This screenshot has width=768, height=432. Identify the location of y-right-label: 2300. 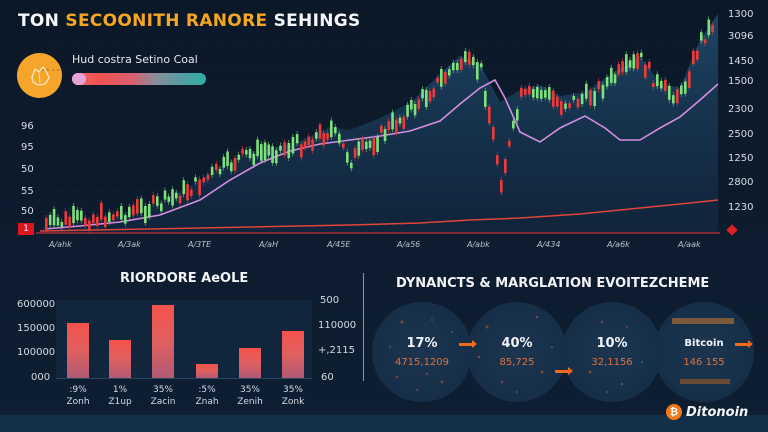
(741, 109).